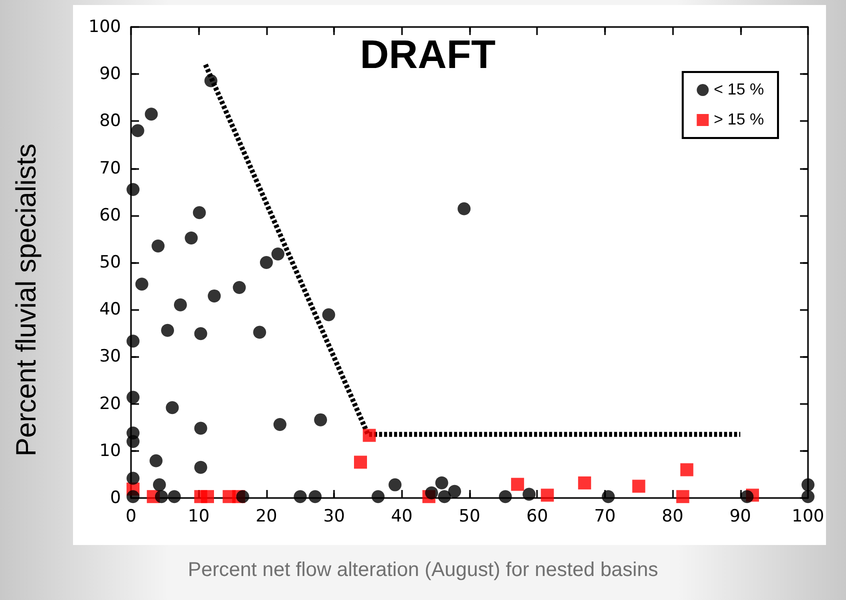 This screenshot has height=600, width=846. Describe the element at coordinates (110, 310) in the screenshot. I see `y-tick-label: 40` at that location.